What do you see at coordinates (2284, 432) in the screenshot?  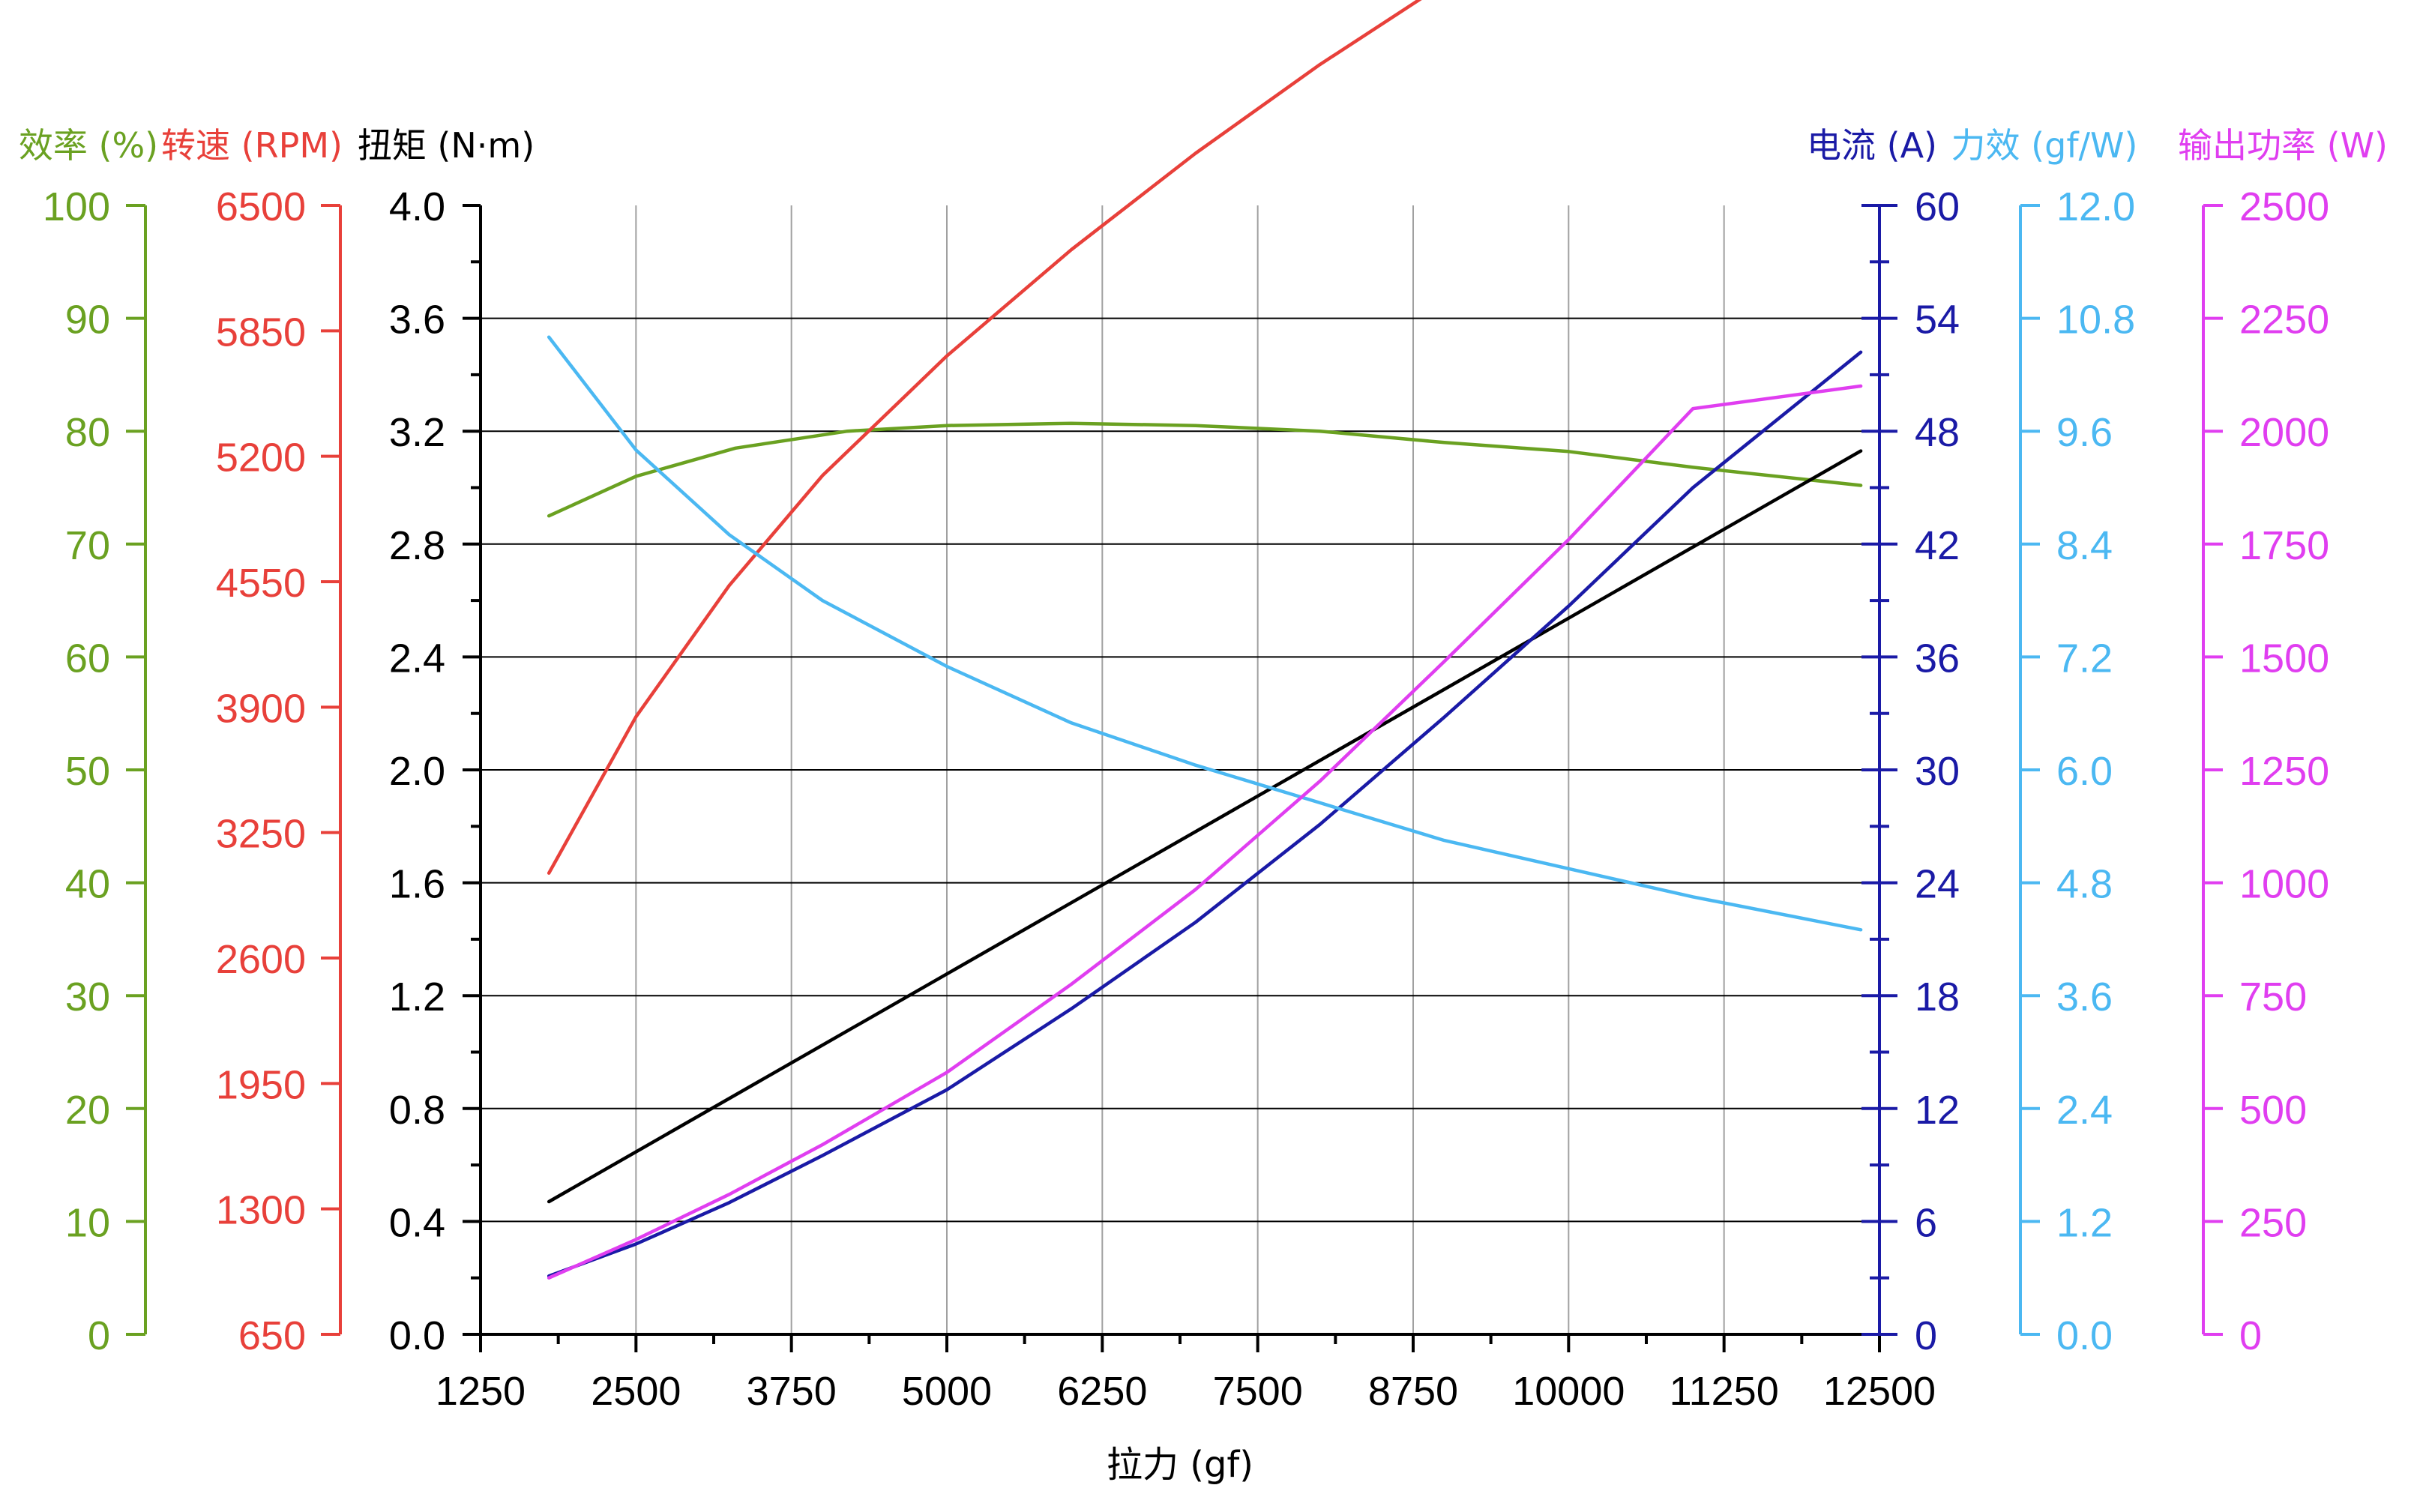 I see `y-tick-label-power: 2000` at bounding box center [2284, 432].